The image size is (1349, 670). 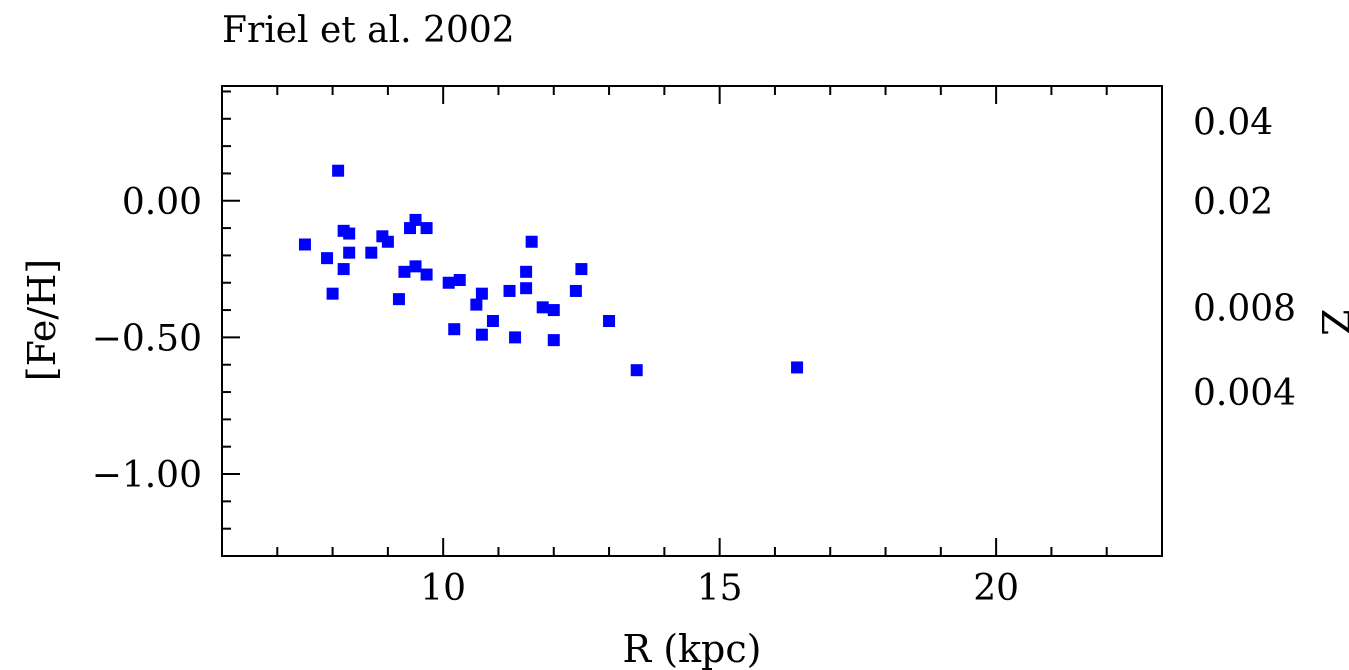 I want to click on y-axis-label: [Fe/H], so click(x=42, y=320).